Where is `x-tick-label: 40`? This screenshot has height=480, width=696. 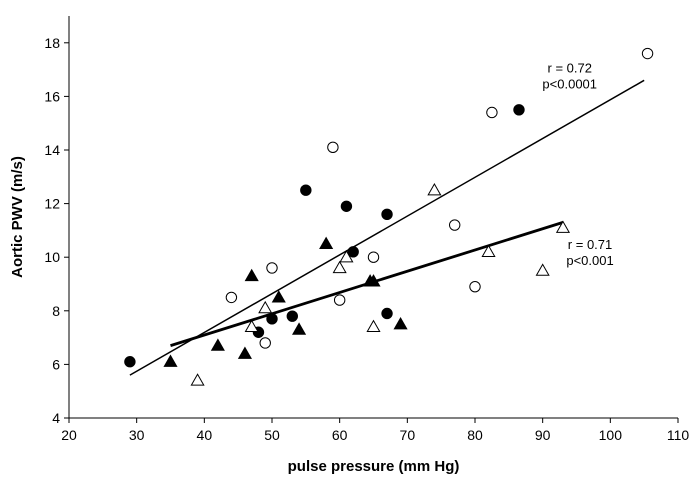
x-tick-label: 40 is located at coordinates (205, 435).